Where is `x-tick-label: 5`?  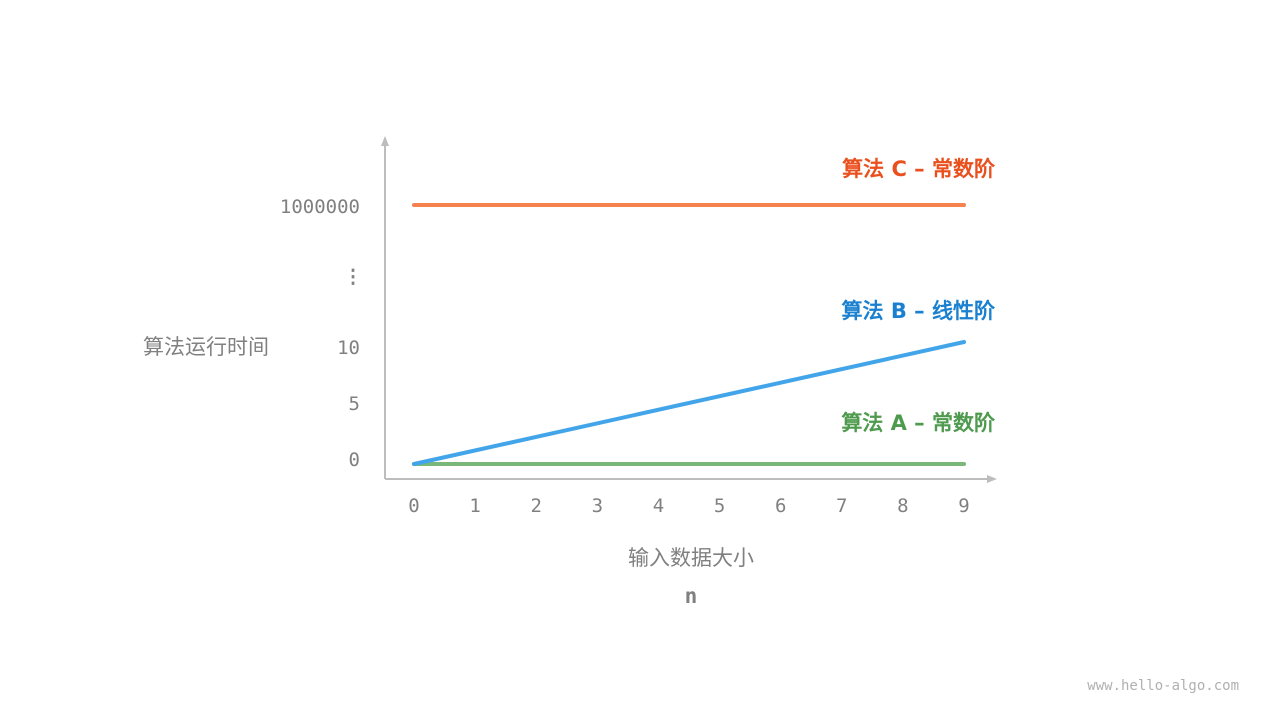
x-tick-label: 5 is located at coordinates (719, 506).